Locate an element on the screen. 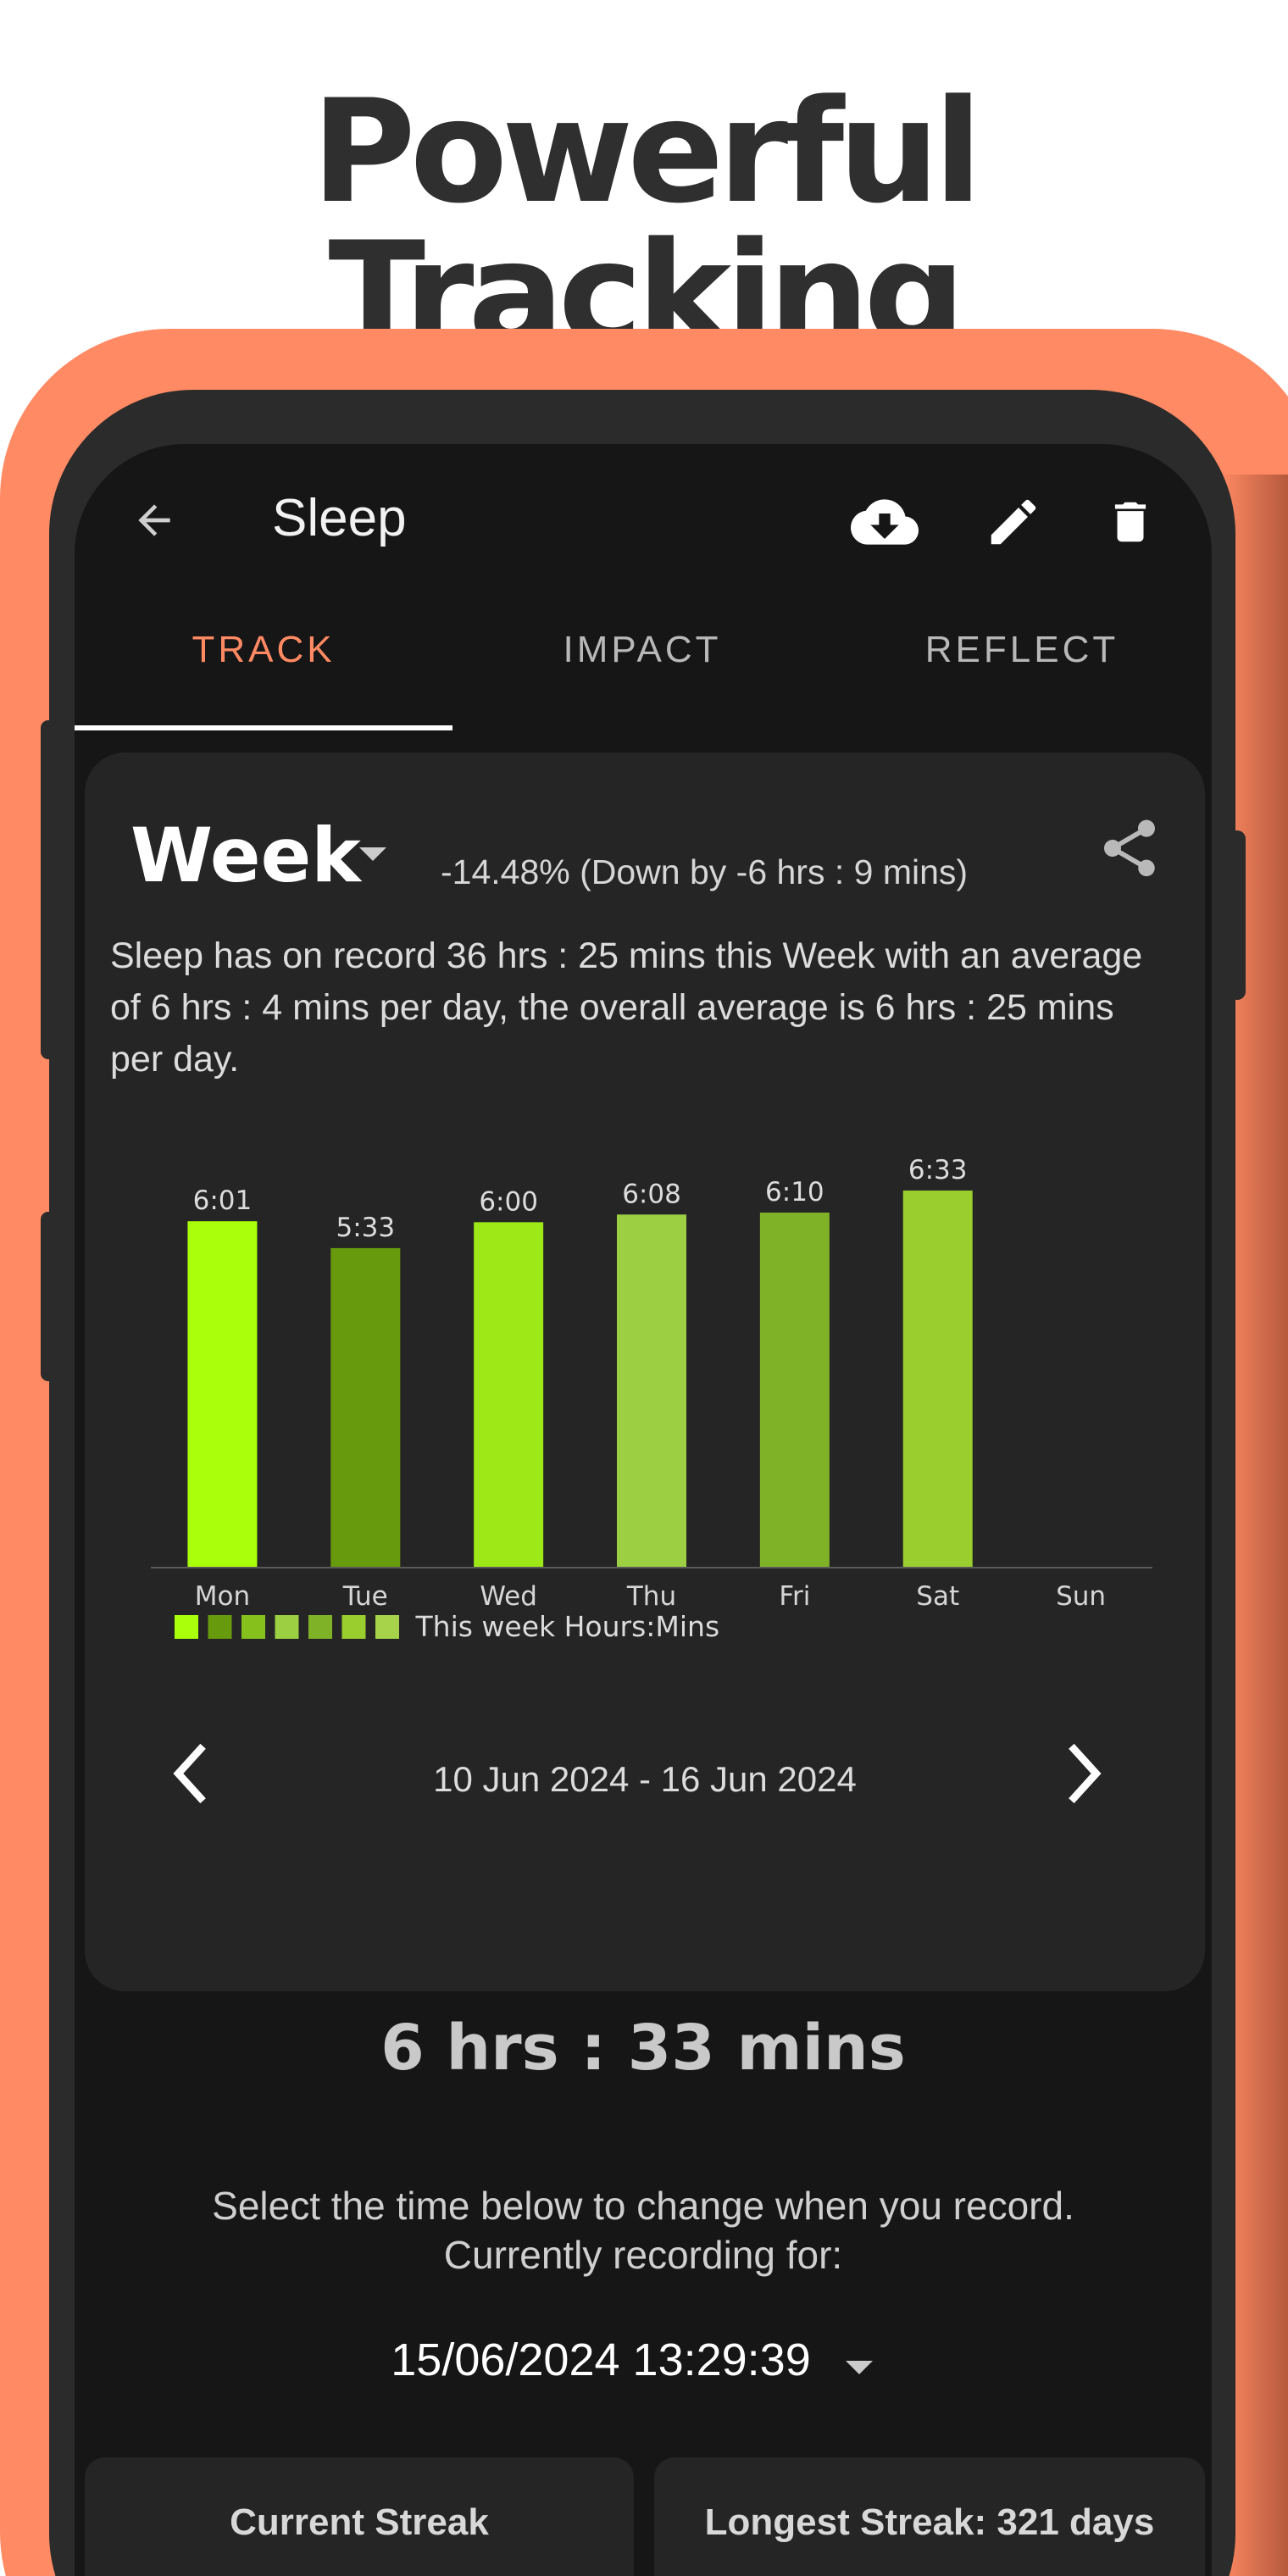 This screenshot has width=1288, height=2576. x-tick-thu: Thu is located at coordinates (651, 1596).